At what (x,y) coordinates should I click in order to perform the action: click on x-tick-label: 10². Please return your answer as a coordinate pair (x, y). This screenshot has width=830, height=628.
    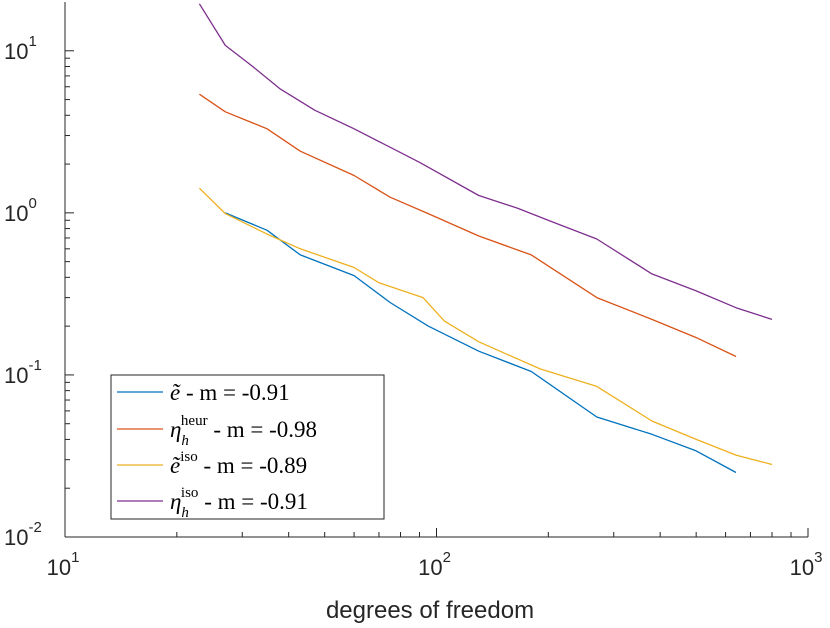
    Looking at the image, I should click on (434, 564).